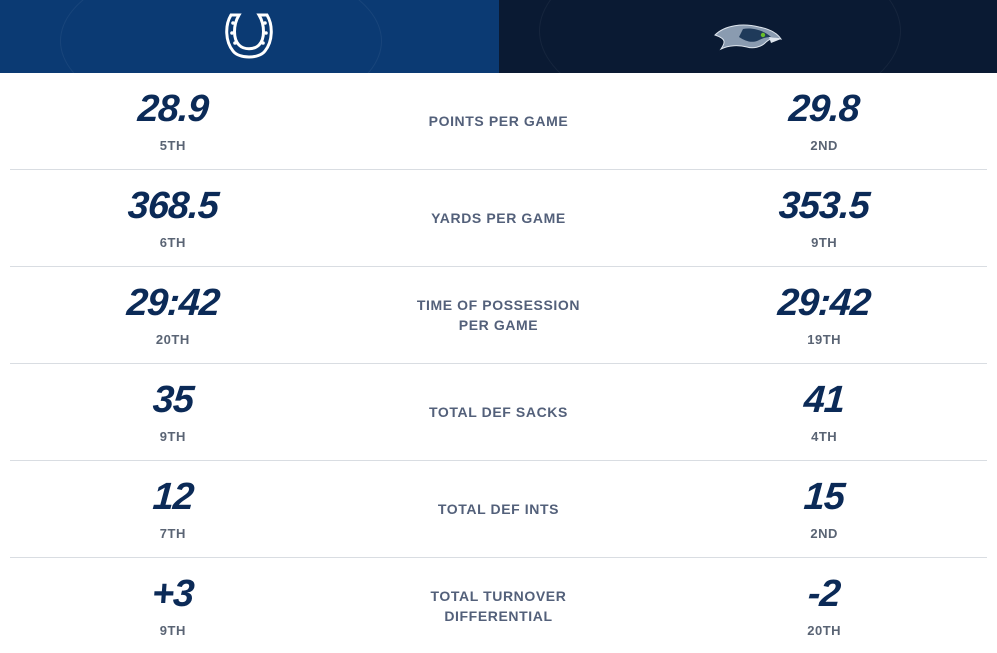  I want to click on stat-label: TIME OF POSSESSION PER GAME, so click(498, 315).